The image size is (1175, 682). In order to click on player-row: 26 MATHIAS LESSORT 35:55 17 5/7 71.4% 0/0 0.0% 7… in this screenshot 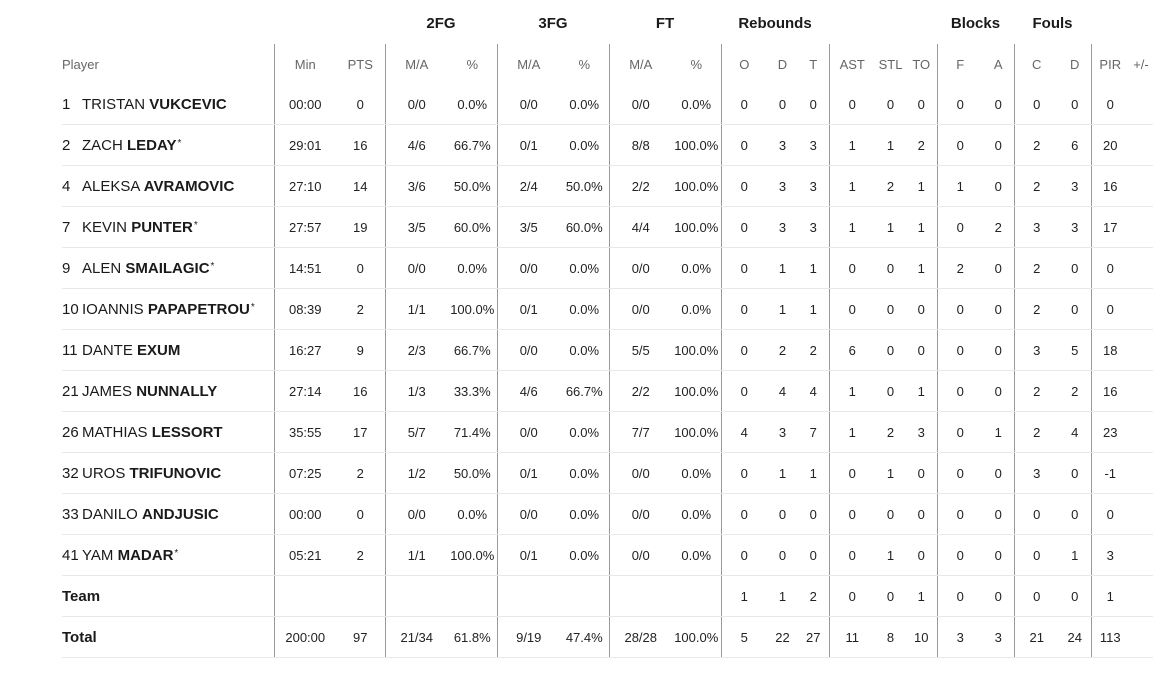, I will do `click(607, 432)`.